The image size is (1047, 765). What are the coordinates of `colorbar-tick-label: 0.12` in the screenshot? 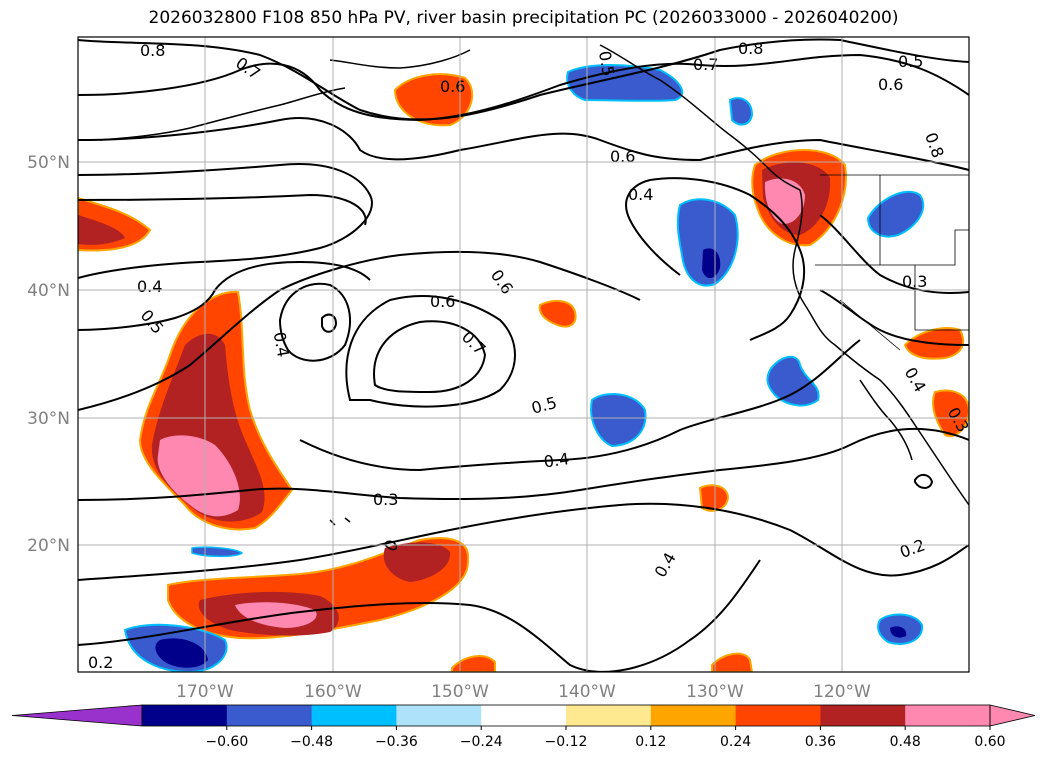 It's located at (650, 742).